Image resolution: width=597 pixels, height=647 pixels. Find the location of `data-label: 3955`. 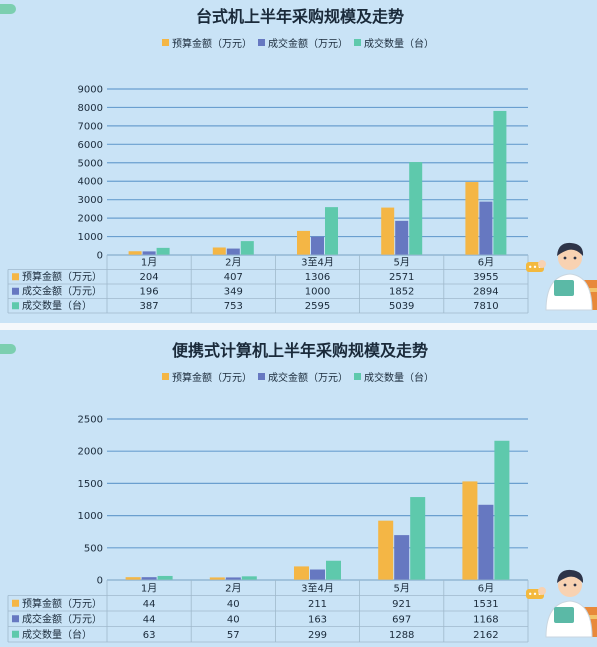

data-label: 3955 is located at coordinates (485, 277).